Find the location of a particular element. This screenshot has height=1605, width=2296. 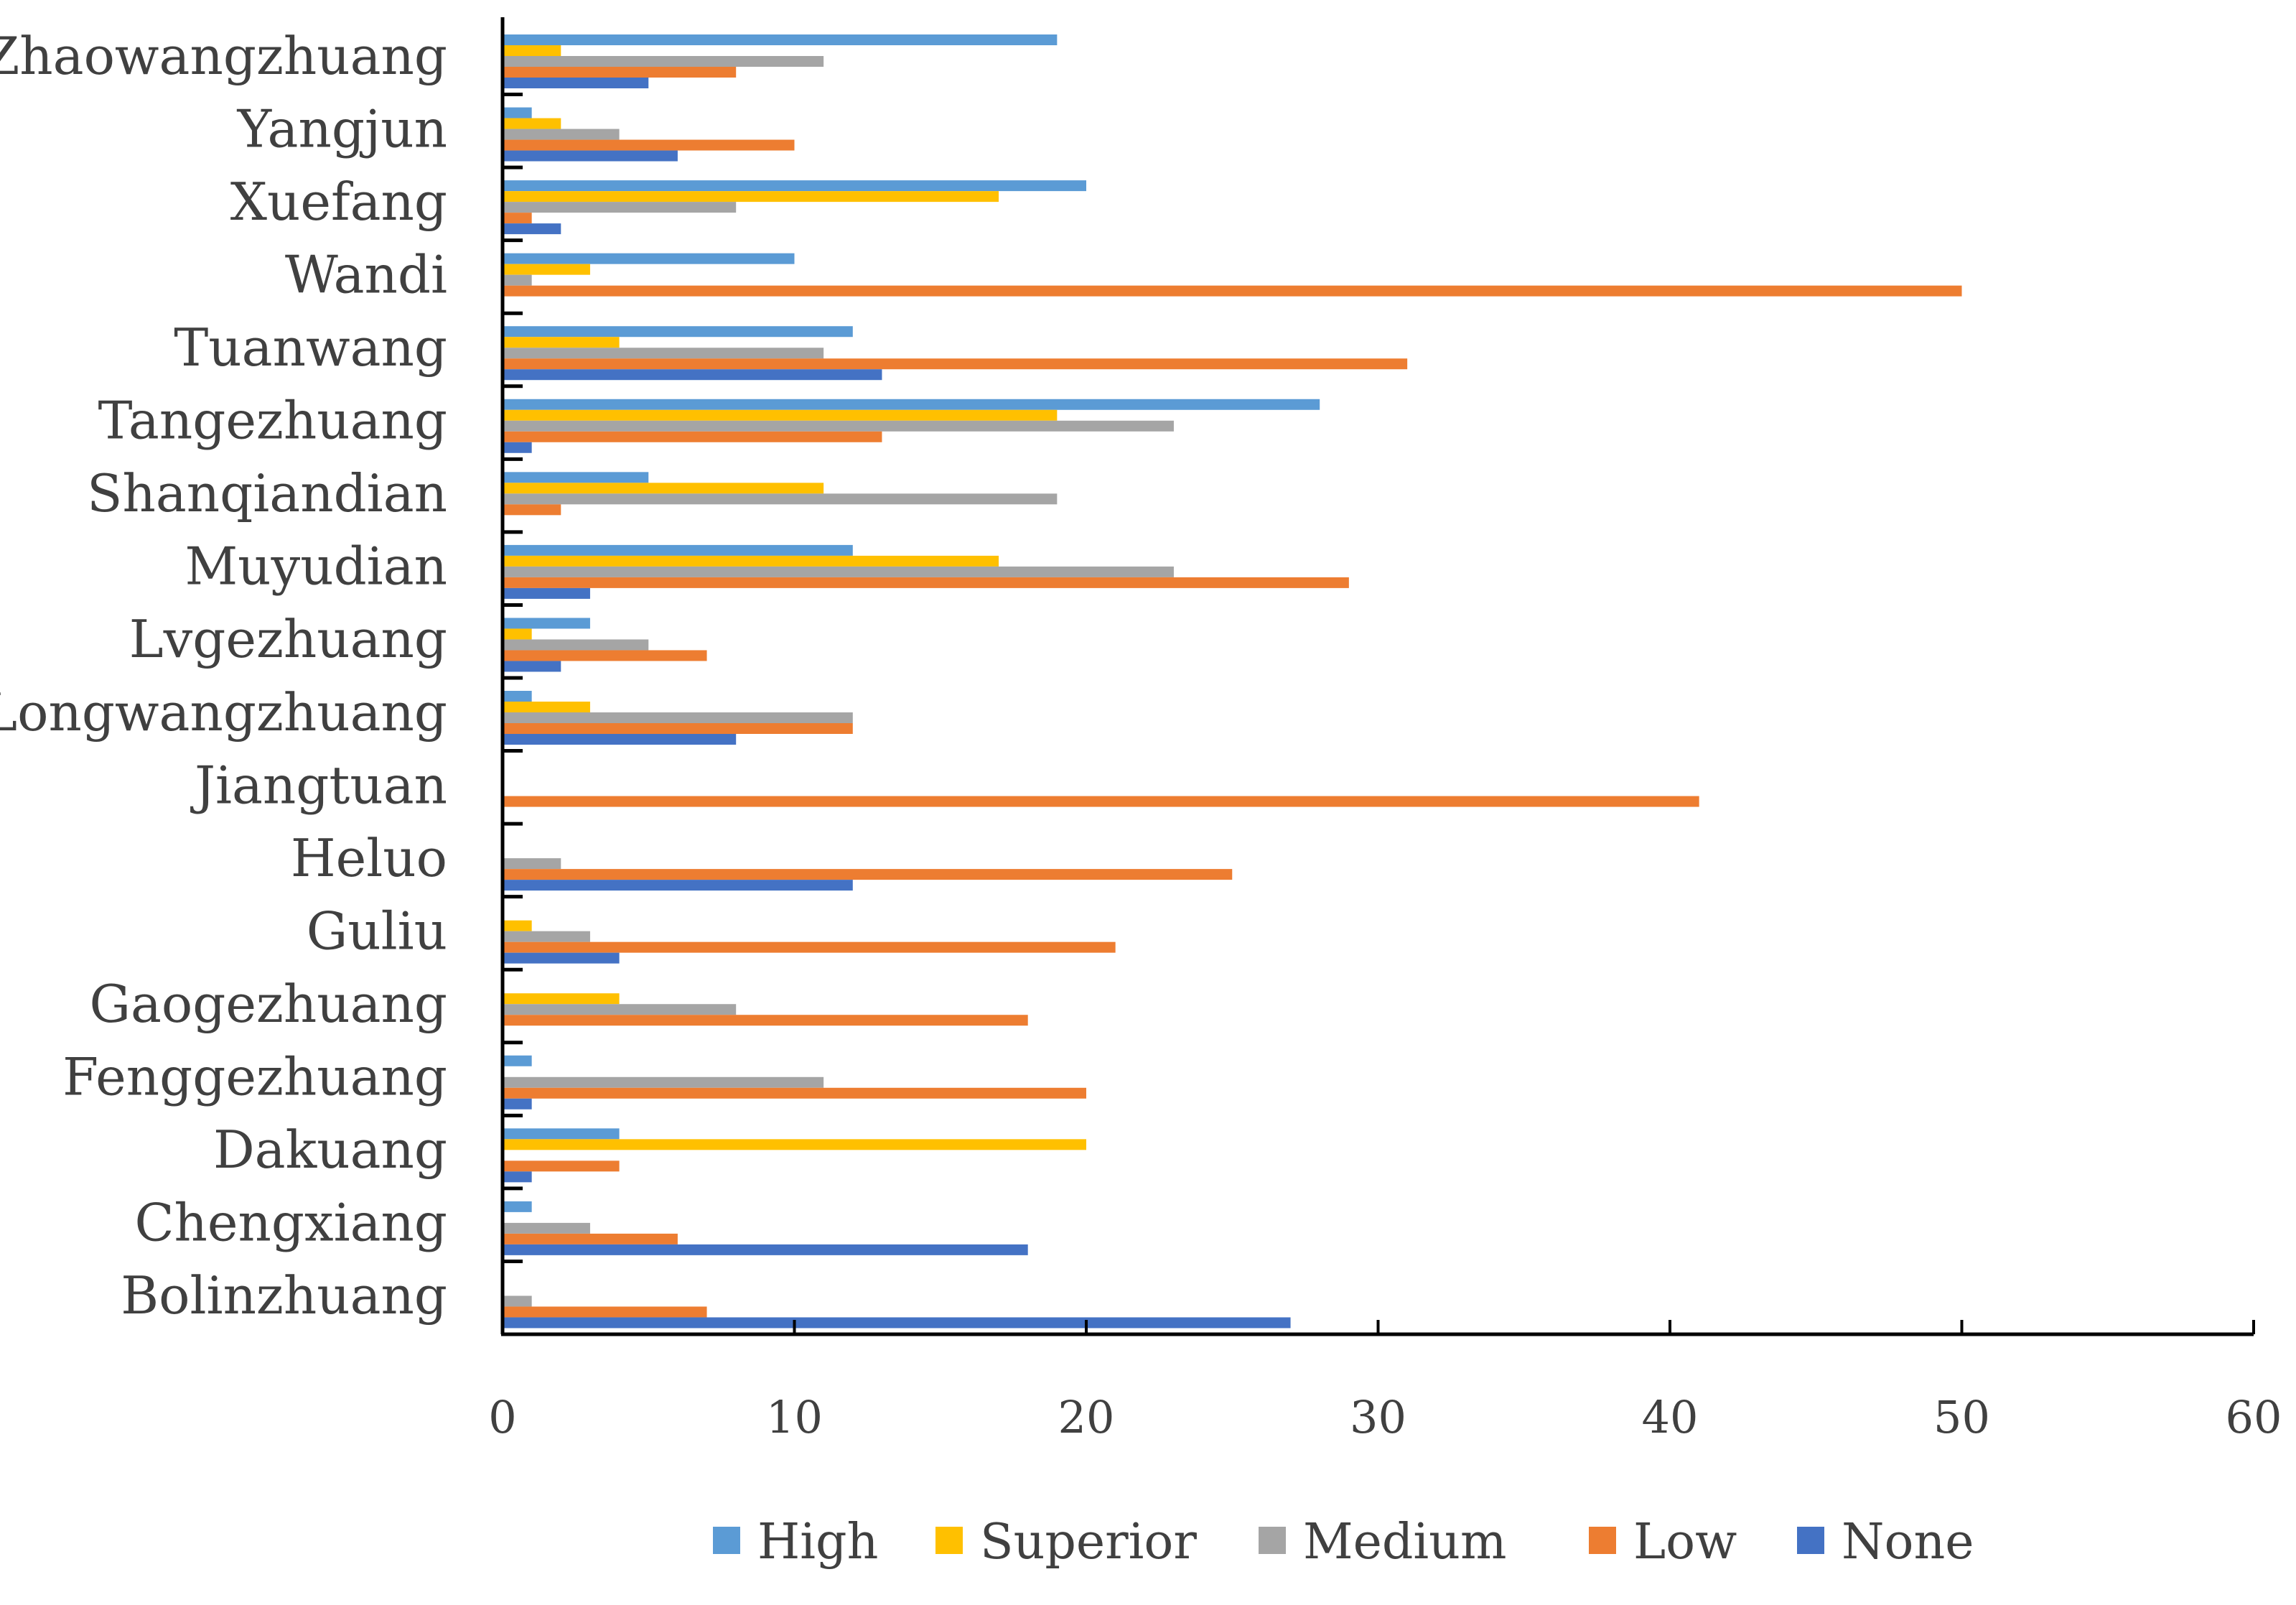

bar-chengxiang-high is located at coordinates (517, 1206).